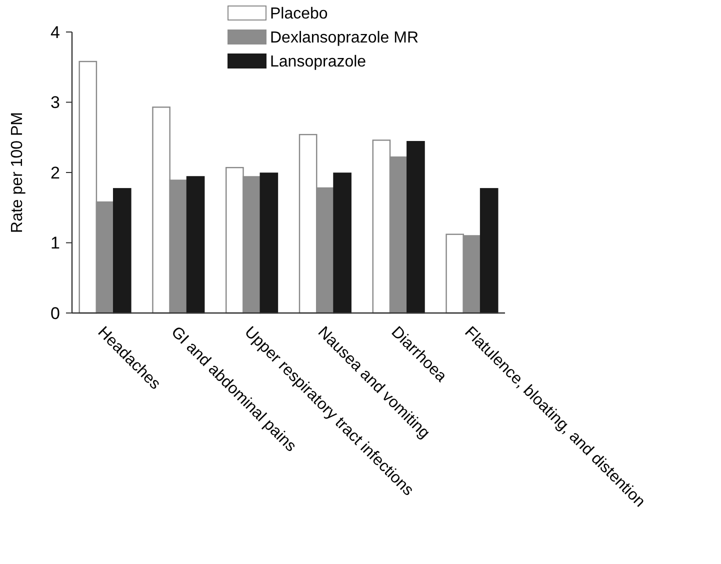 This screenshot has width=721, height=564. Describe the element at coordinates (318, 62) in the screenshot. I see `legend-label: Lansoprazole` at that location.